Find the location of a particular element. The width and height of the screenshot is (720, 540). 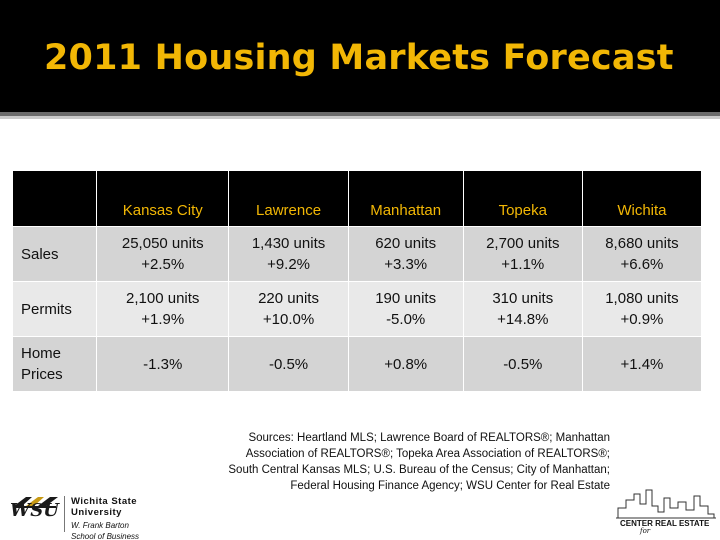

wsu-sub-line2: School of Business is located at coordinates (105, 536).